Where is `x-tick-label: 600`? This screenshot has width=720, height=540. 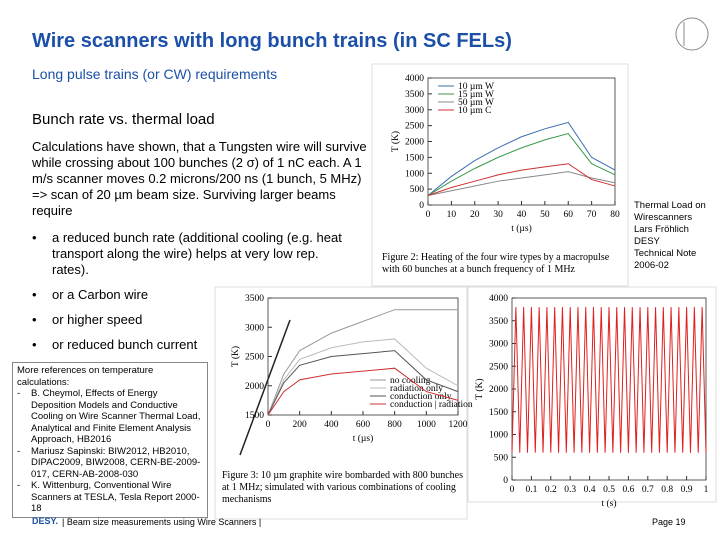 x-tick-label: 600 is located at coordinates (363, 425).